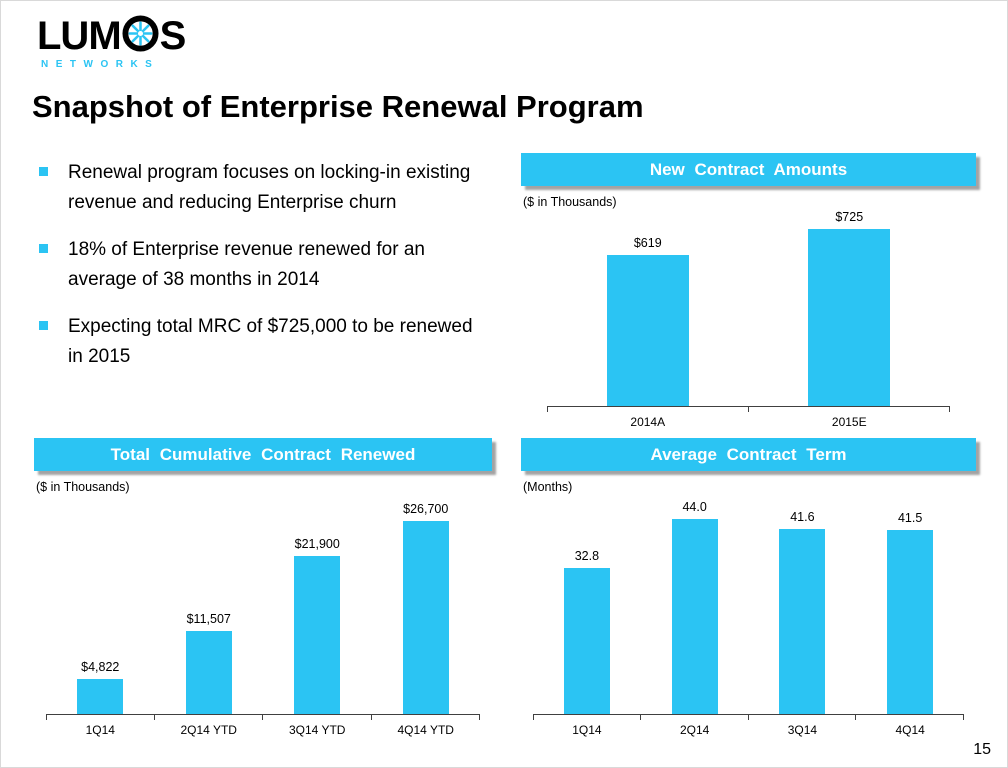 The image size is (1008, 768). What do you see at coordinates (548, 487) in the screenshot?
I see `chart-unit-label: (Months)` at bounding box center [548, 487].